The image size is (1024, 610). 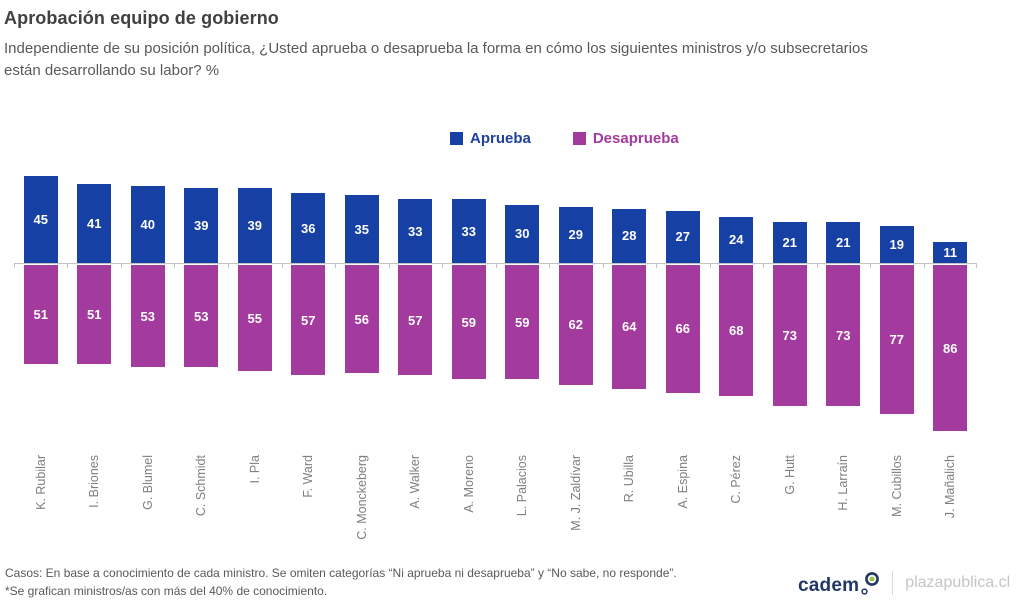 I want to click on disapprove-bar: 59, so click(x=522, y=322).